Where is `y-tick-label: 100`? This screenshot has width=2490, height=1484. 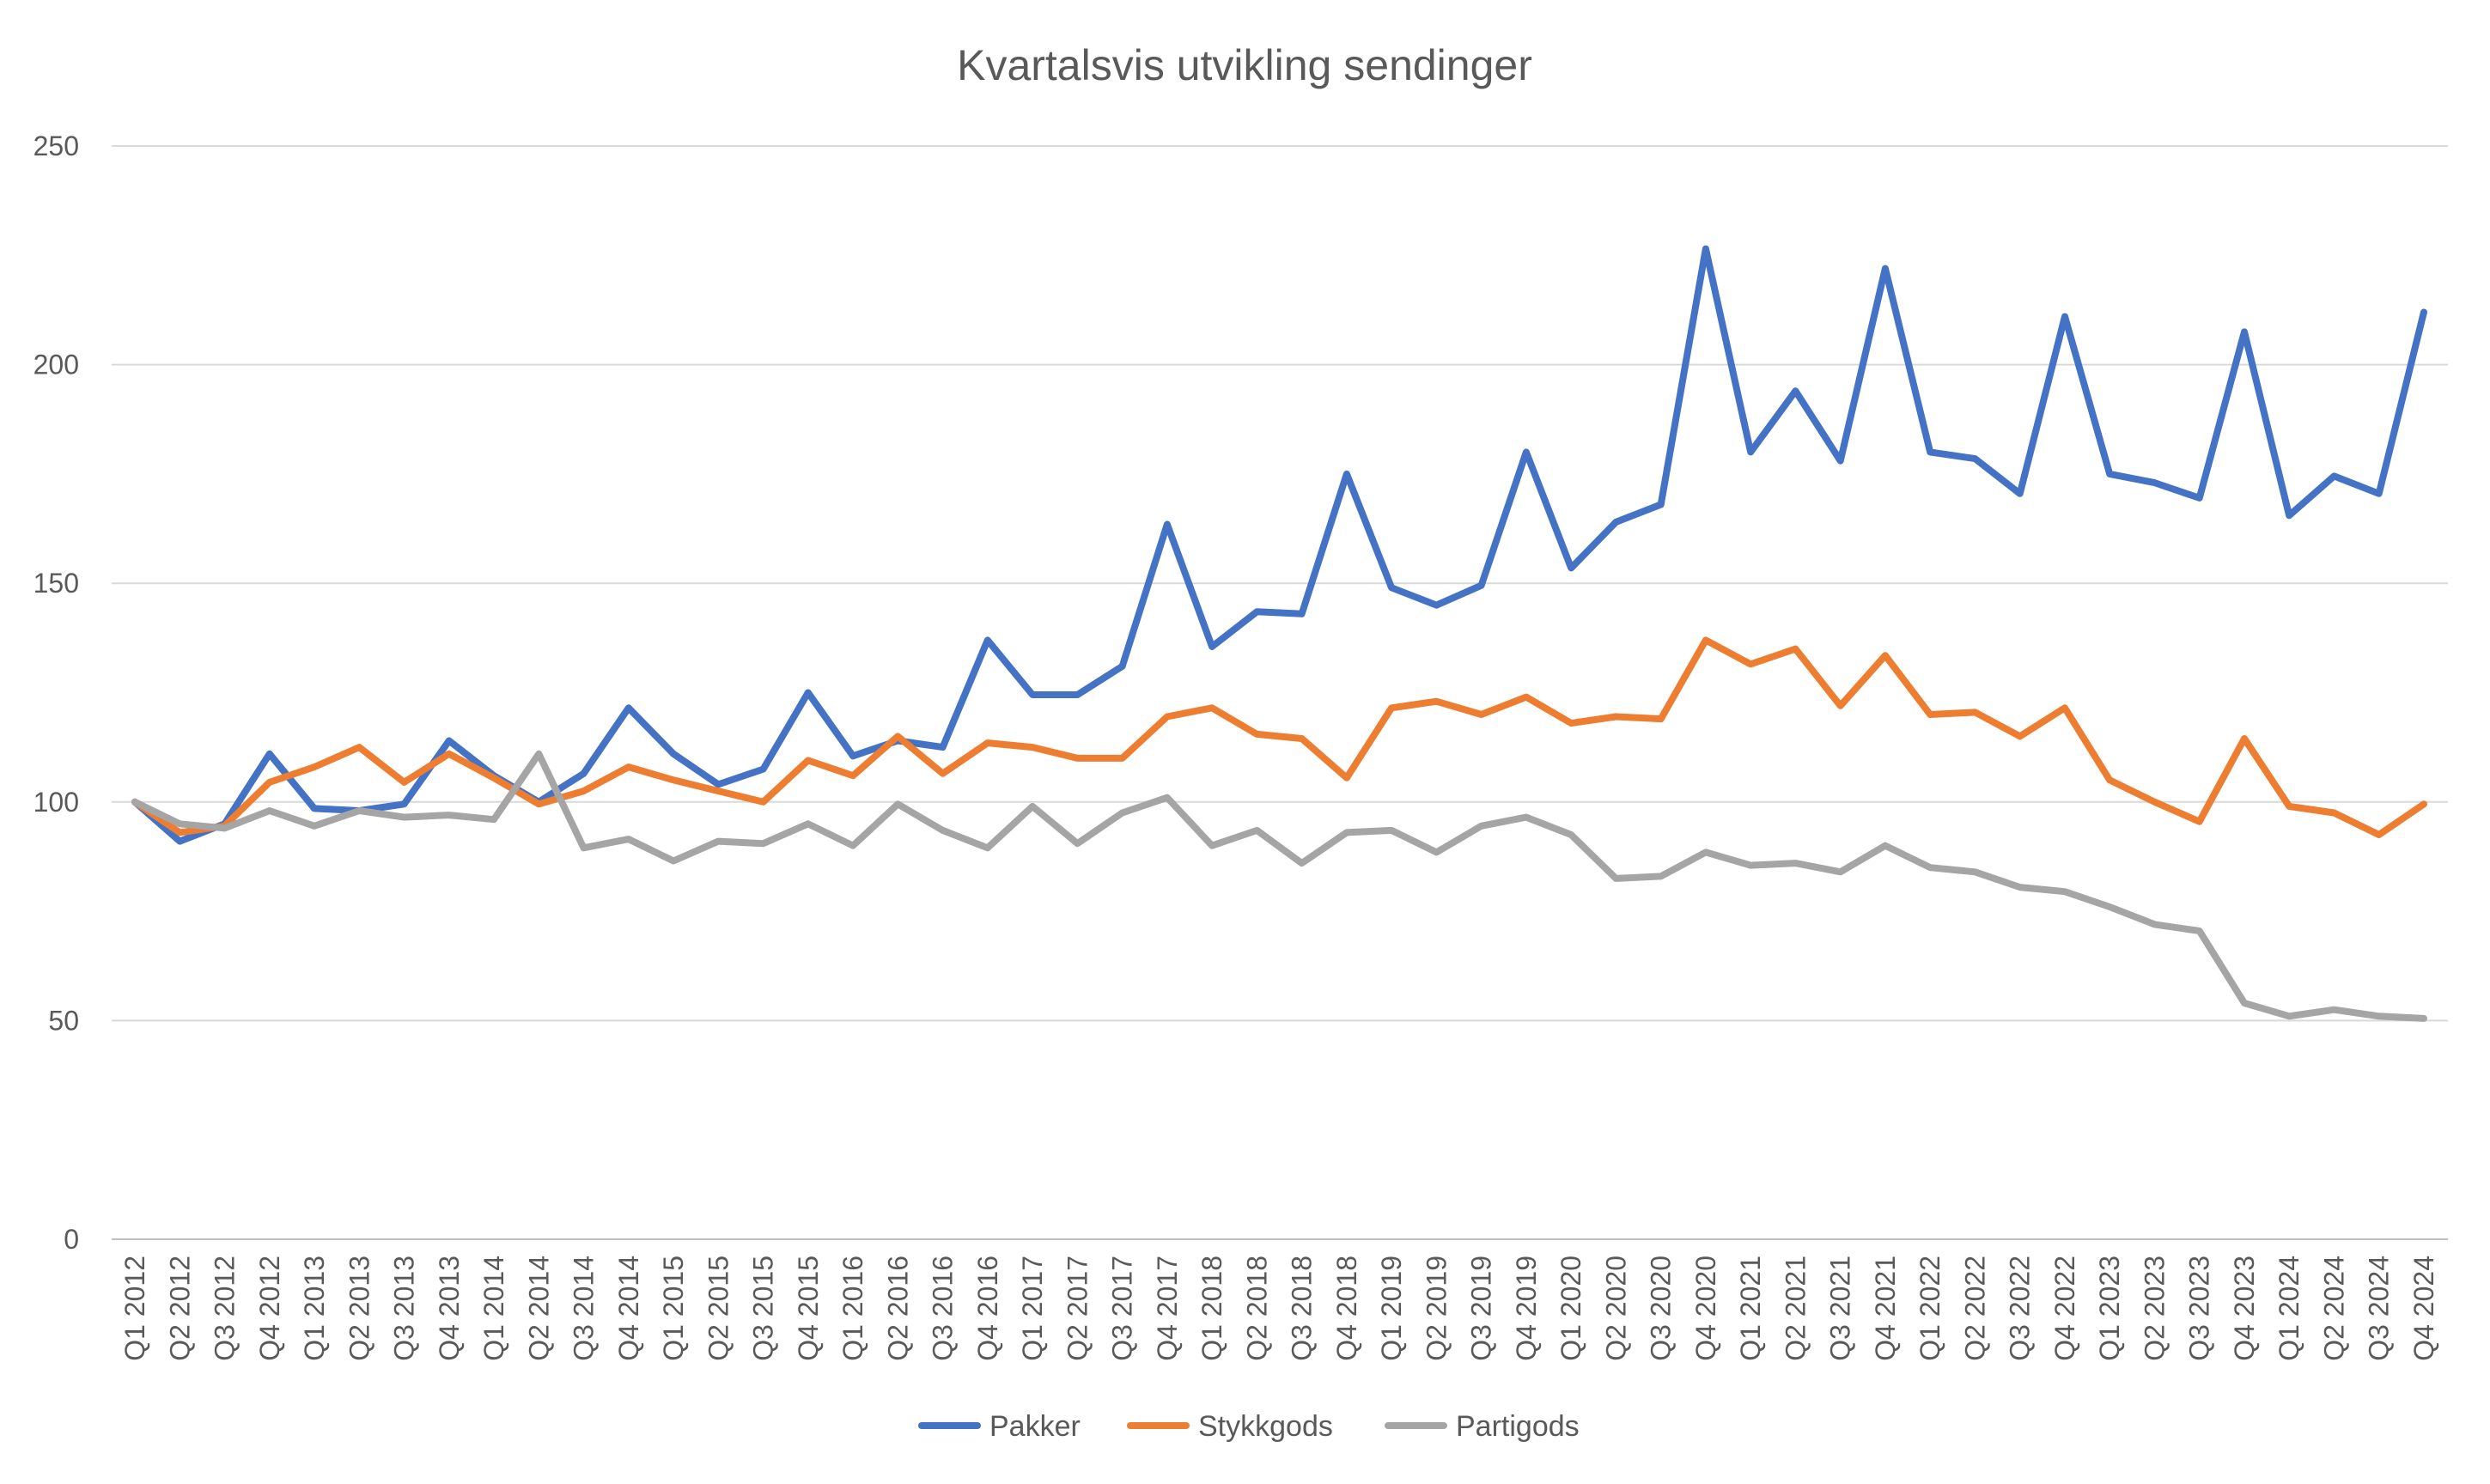
y-tick-label: 100 is located at coordinates (56, 802).